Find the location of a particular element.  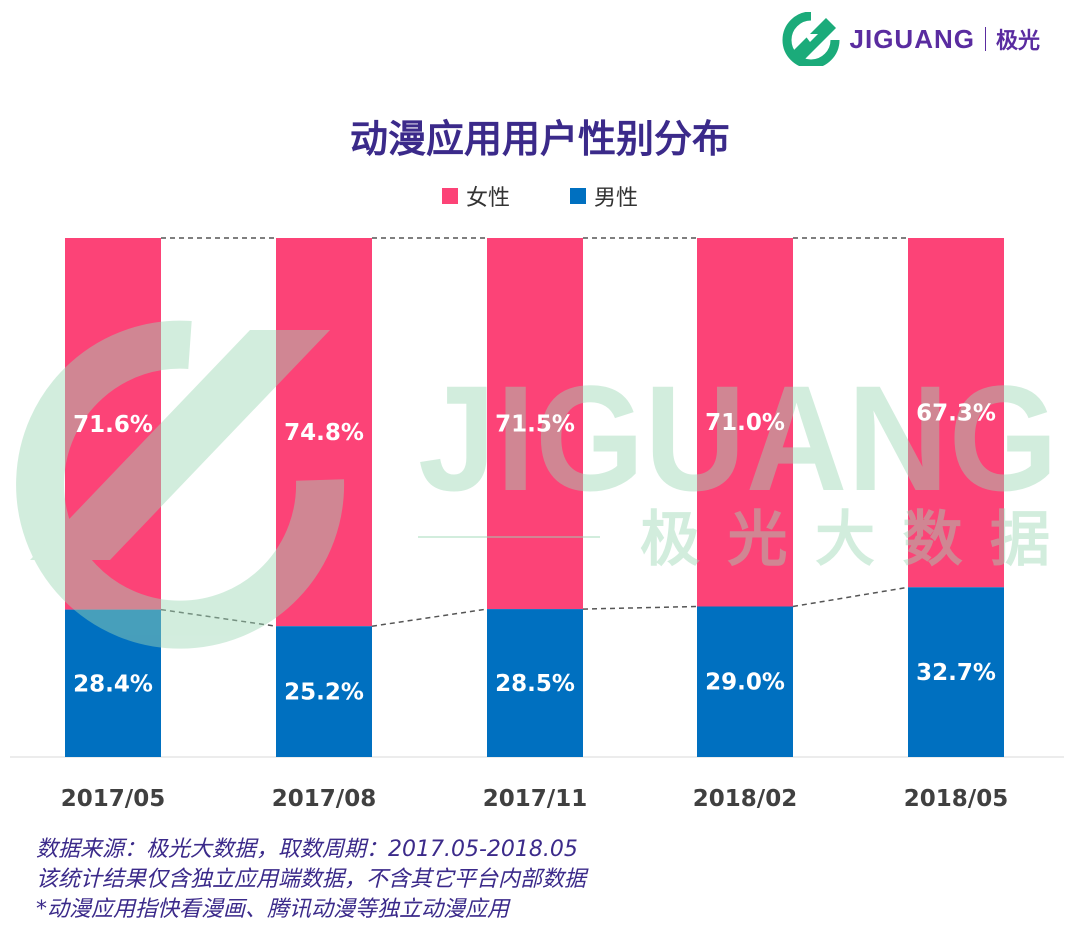

legend-item-male: 男性 is located at coordinates (604, 196).